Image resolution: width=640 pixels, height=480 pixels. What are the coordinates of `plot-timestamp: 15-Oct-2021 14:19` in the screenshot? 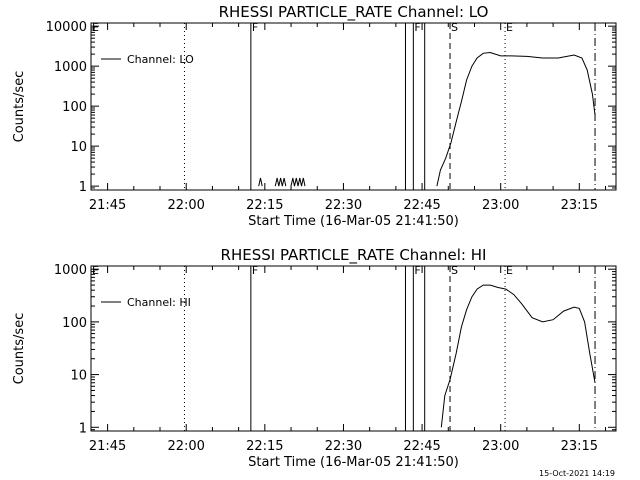 It's located at (577, 473).